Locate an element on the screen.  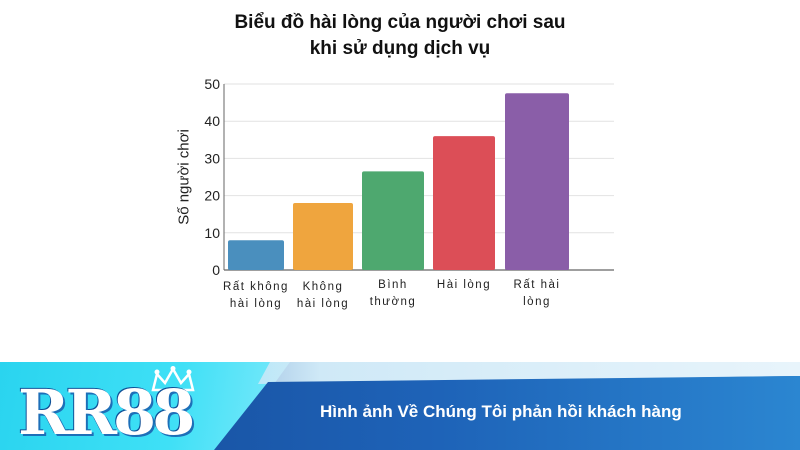
chart-title-line-2: khi sử dụng dịch vụ is located at coordinates (400, 48).